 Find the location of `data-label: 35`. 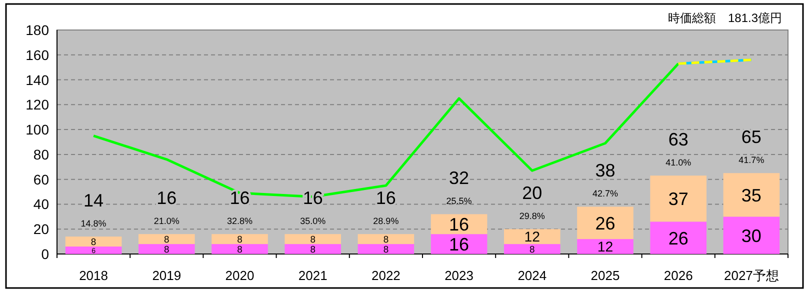

data-label: 35 is located at coordinates (751, 195).